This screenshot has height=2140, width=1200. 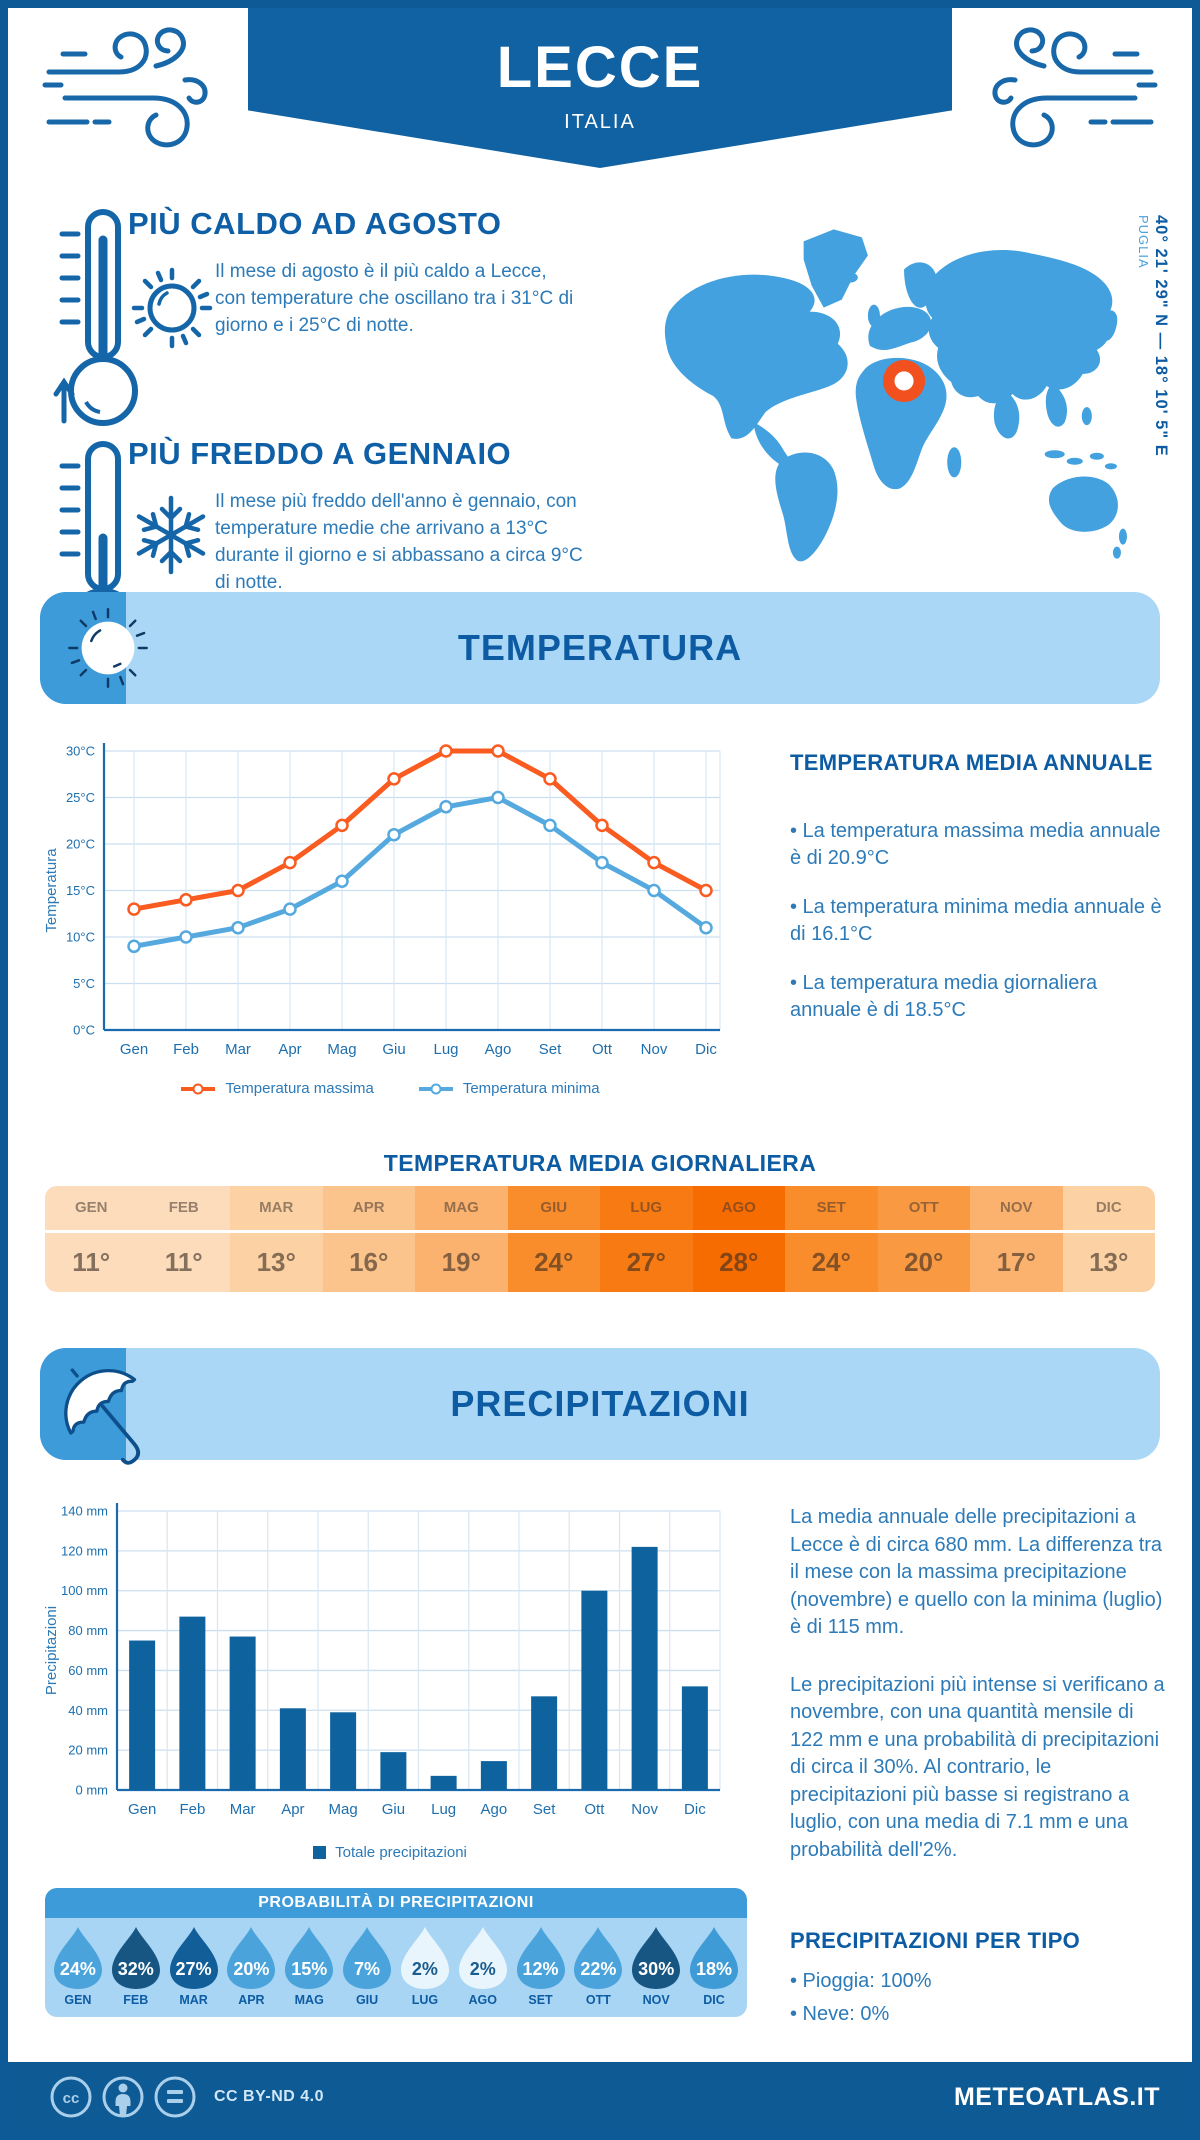 I want to click on month-label: FEB, so click(x=136, y=2000).